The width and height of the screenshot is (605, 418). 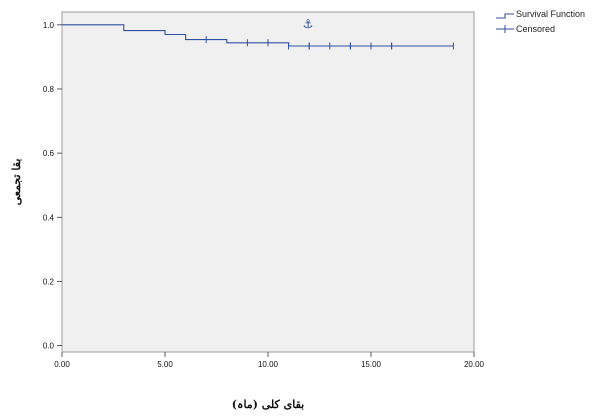 I want to click on x-tick-label: 0.00, so click(x=62, y=364).